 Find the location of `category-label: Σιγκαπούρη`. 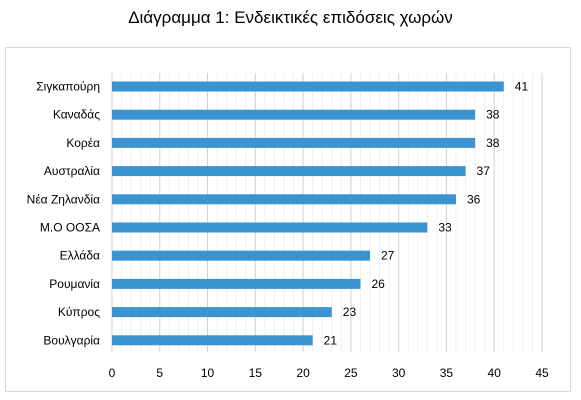

category-label: Σιγκαπούρη is located at coordinates (68, 87).